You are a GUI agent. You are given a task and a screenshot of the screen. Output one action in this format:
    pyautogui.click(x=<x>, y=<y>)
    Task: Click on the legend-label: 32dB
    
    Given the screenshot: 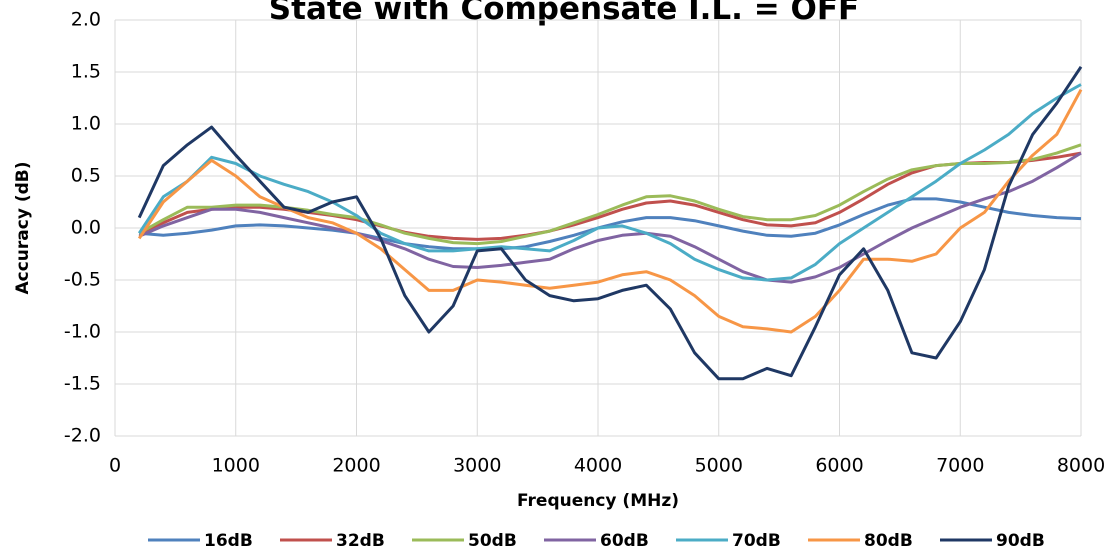 What is the action you would take?
    pyautogui.click(x=360, y=541)
    